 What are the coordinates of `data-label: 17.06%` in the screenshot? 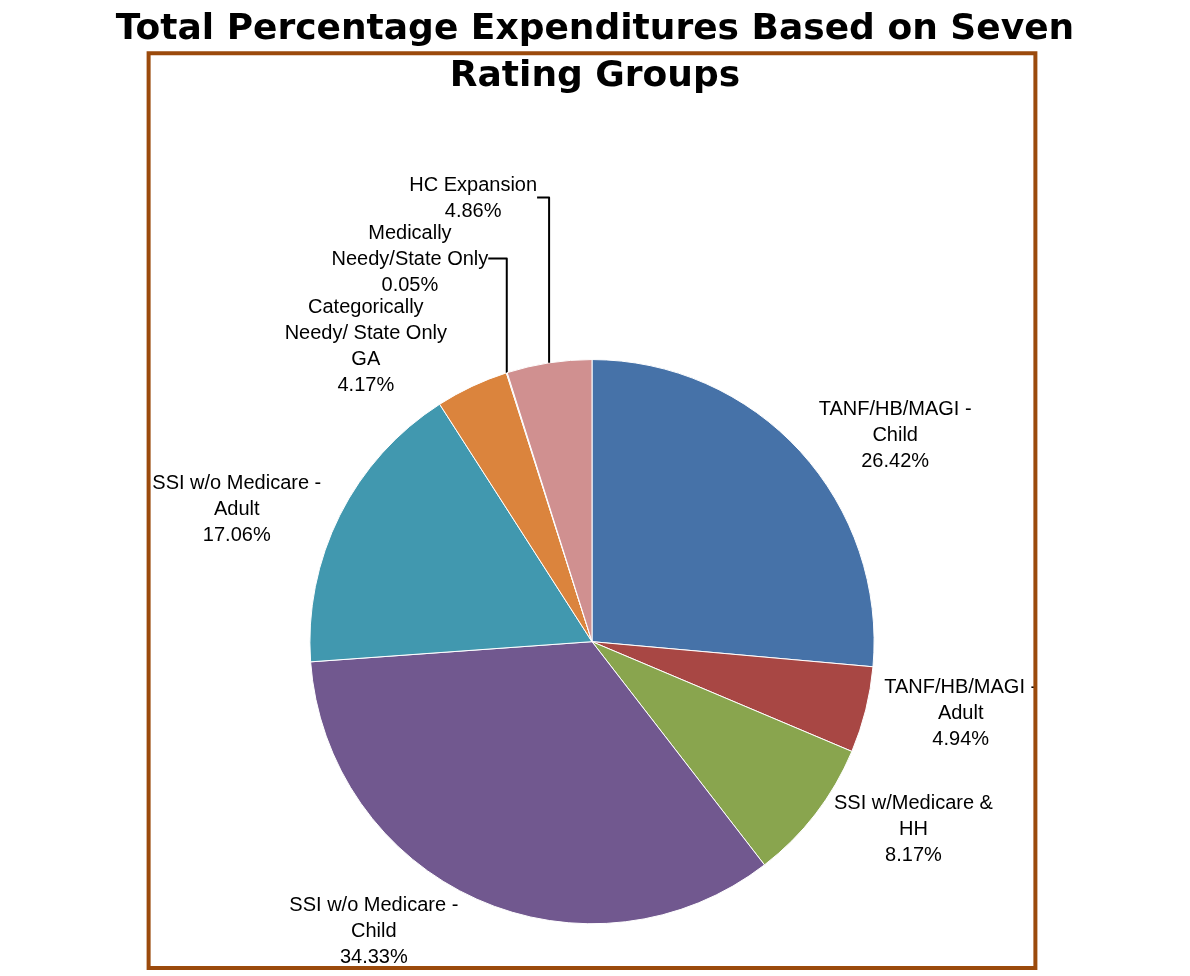 It's located at (236, 533).